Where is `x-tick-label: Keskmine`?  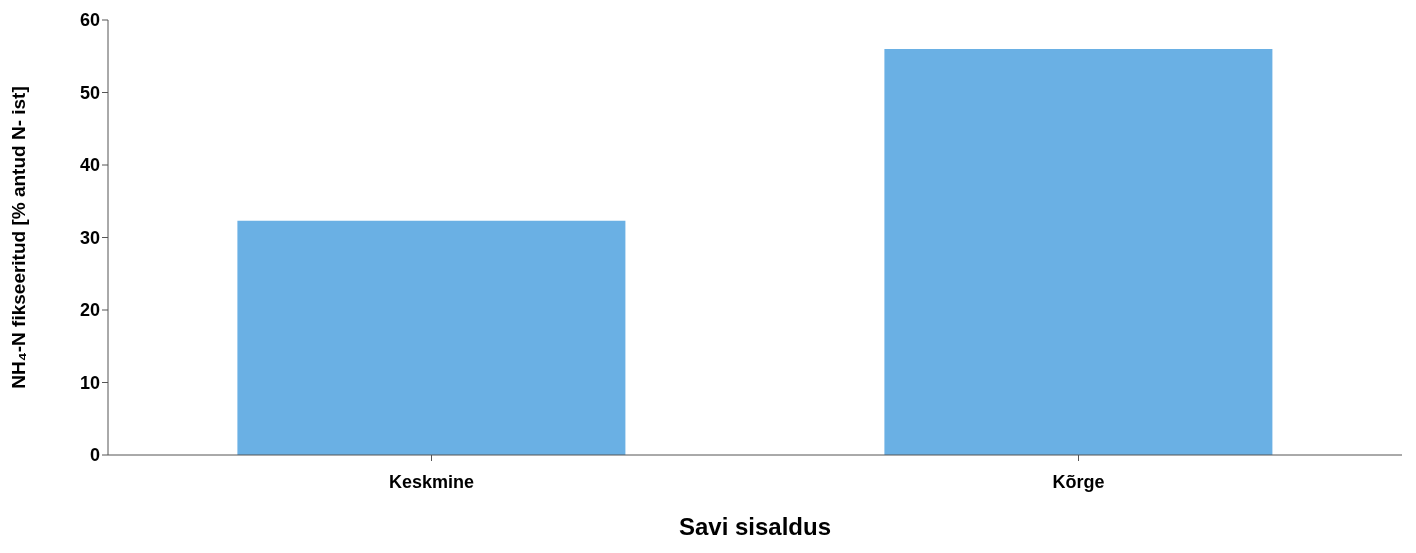 x-tick-label: Keskmine is located at coordinates (431, 481).